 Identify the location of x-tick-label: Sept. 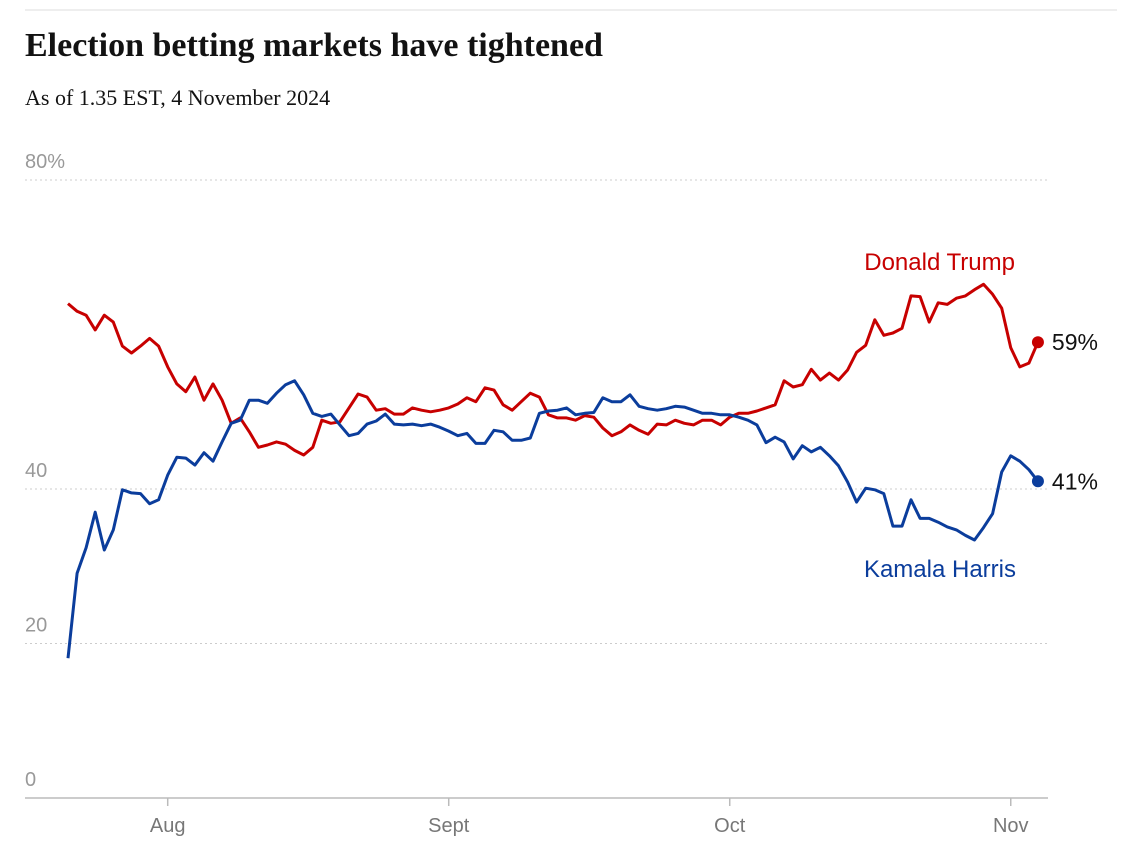
(449, 826).